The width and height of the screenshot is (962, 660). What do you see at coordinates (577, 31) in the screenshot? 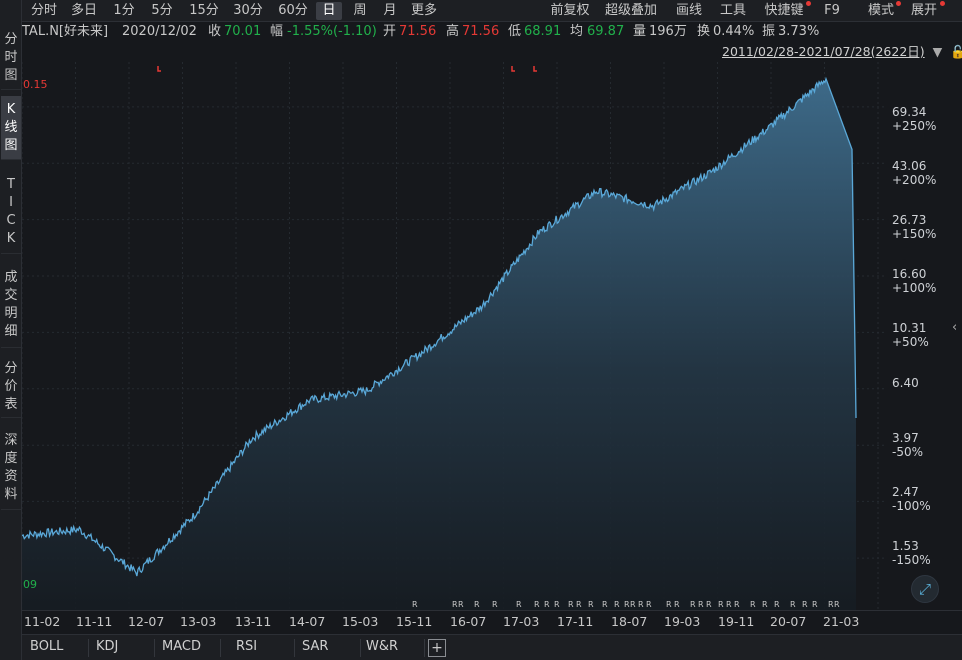
I see `avg-label: 均` at bounding box center [577, 31].